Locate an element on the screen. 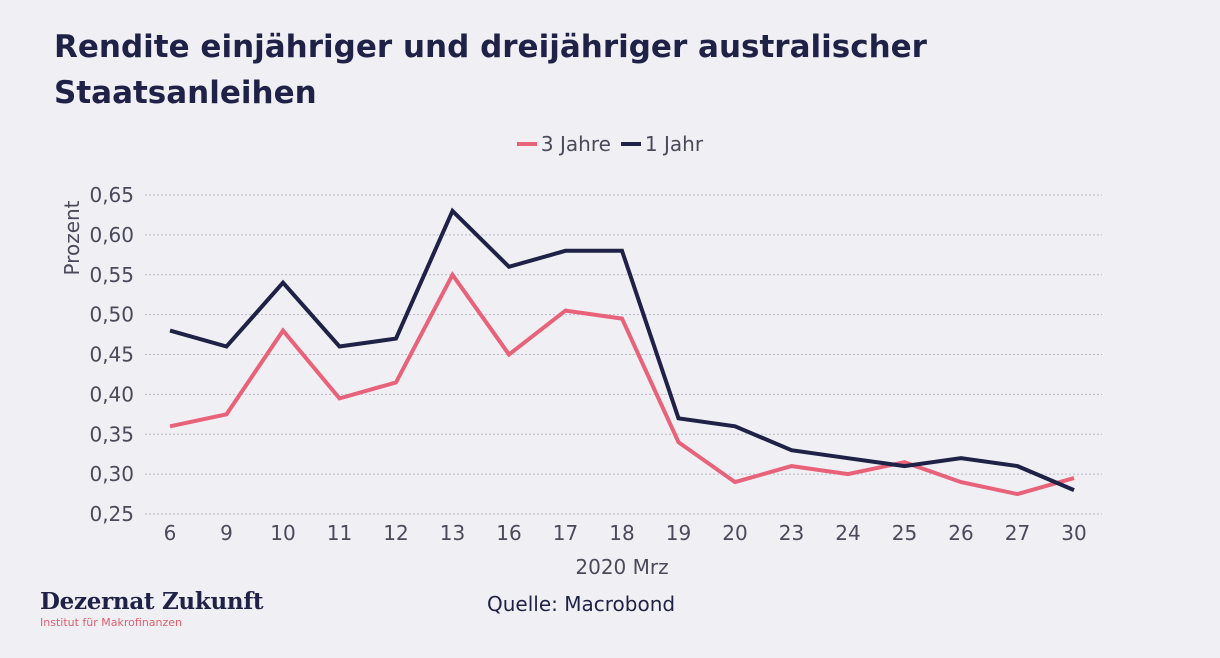 This screenshot has width=1220, height=658. x-tick-label: 19 is located at coordinates (678, 533).